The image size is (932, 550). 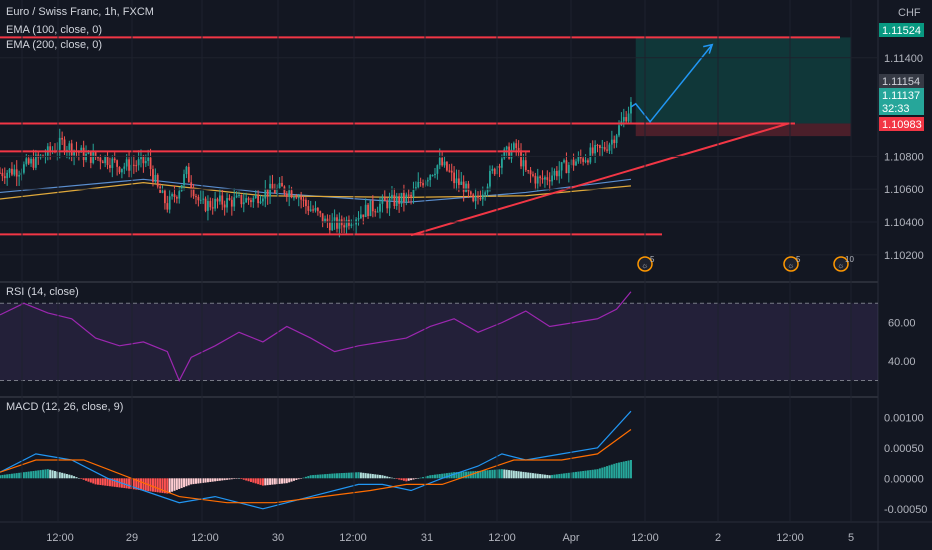 I want to click on ema100-legend: EMA (100, close, 0), so click(x=54, y=30).